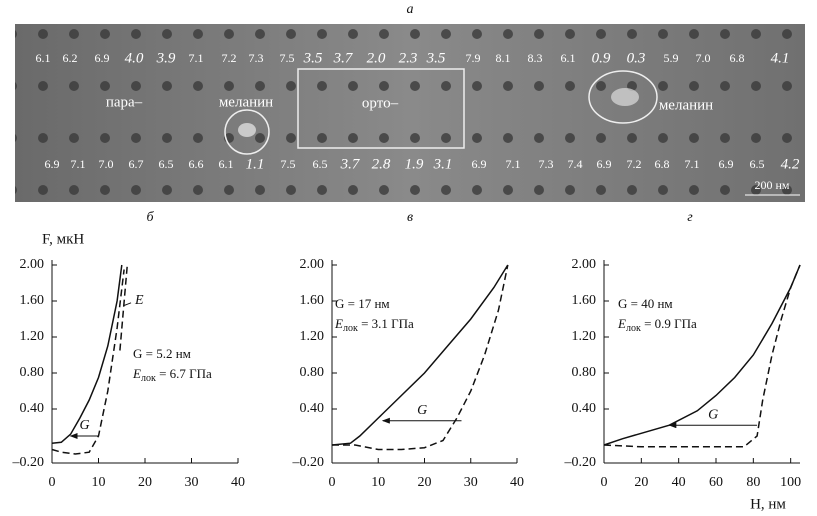 The height and width of the screenshot is (516, 817). Describe the element at coordinates (690, 217) in the screenshot. I see `panel-letter: г` at that location.